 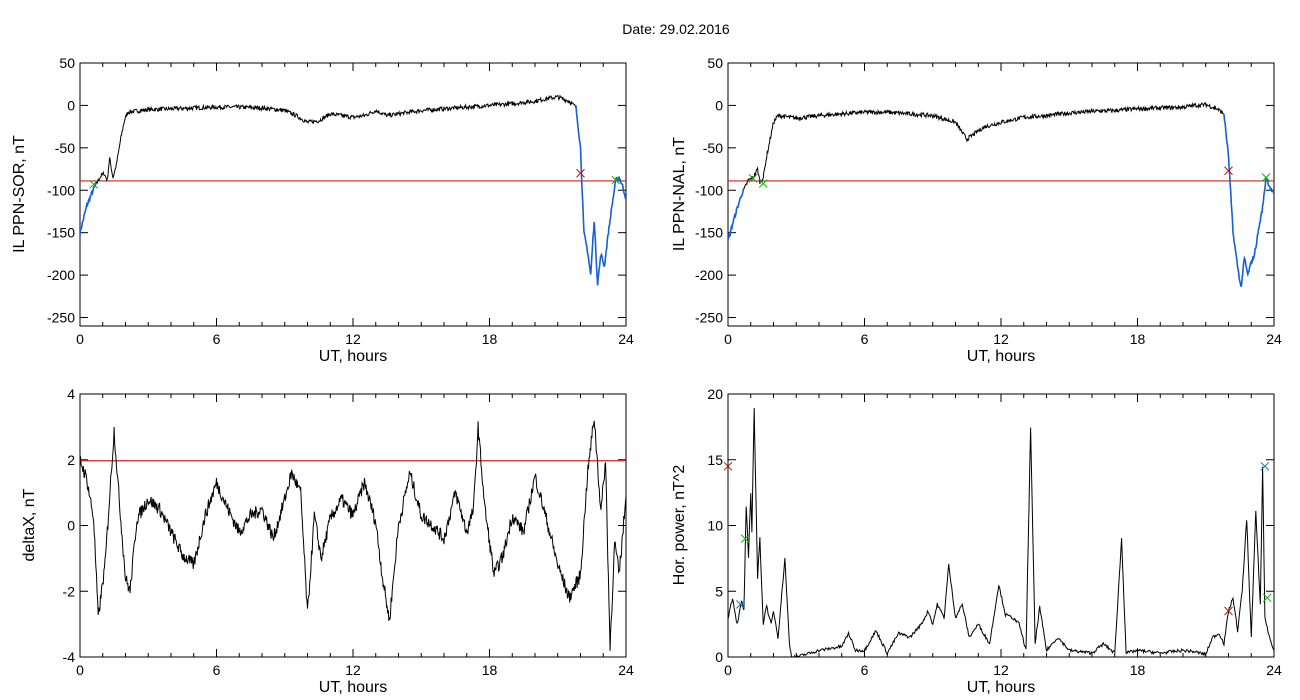 What do you see at coordinates (715, 526) in the screenshot?
I see `y-tick-label: 10` at bounding box center [715, 526].